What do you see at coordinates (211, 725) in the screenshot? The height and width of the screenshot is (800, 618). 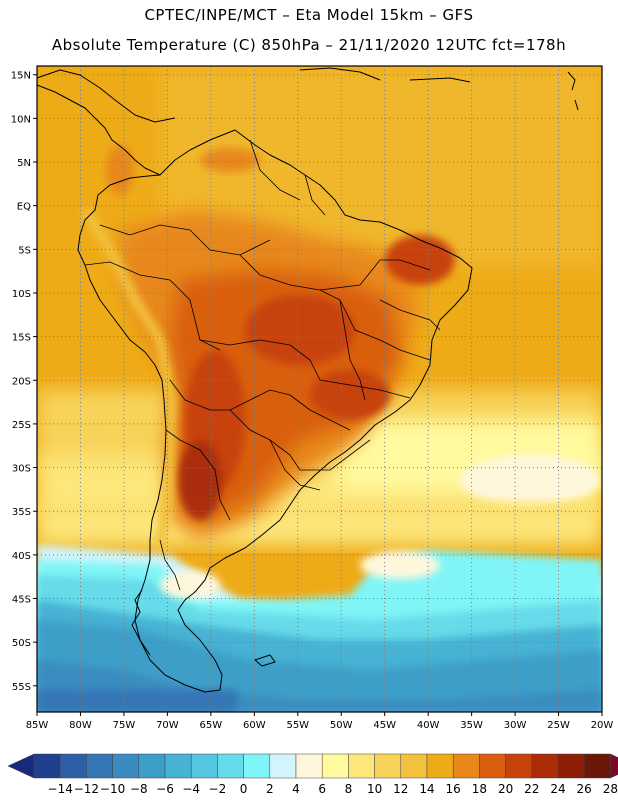 I see `lon-label: 65W` at bounding box center [211, 725].